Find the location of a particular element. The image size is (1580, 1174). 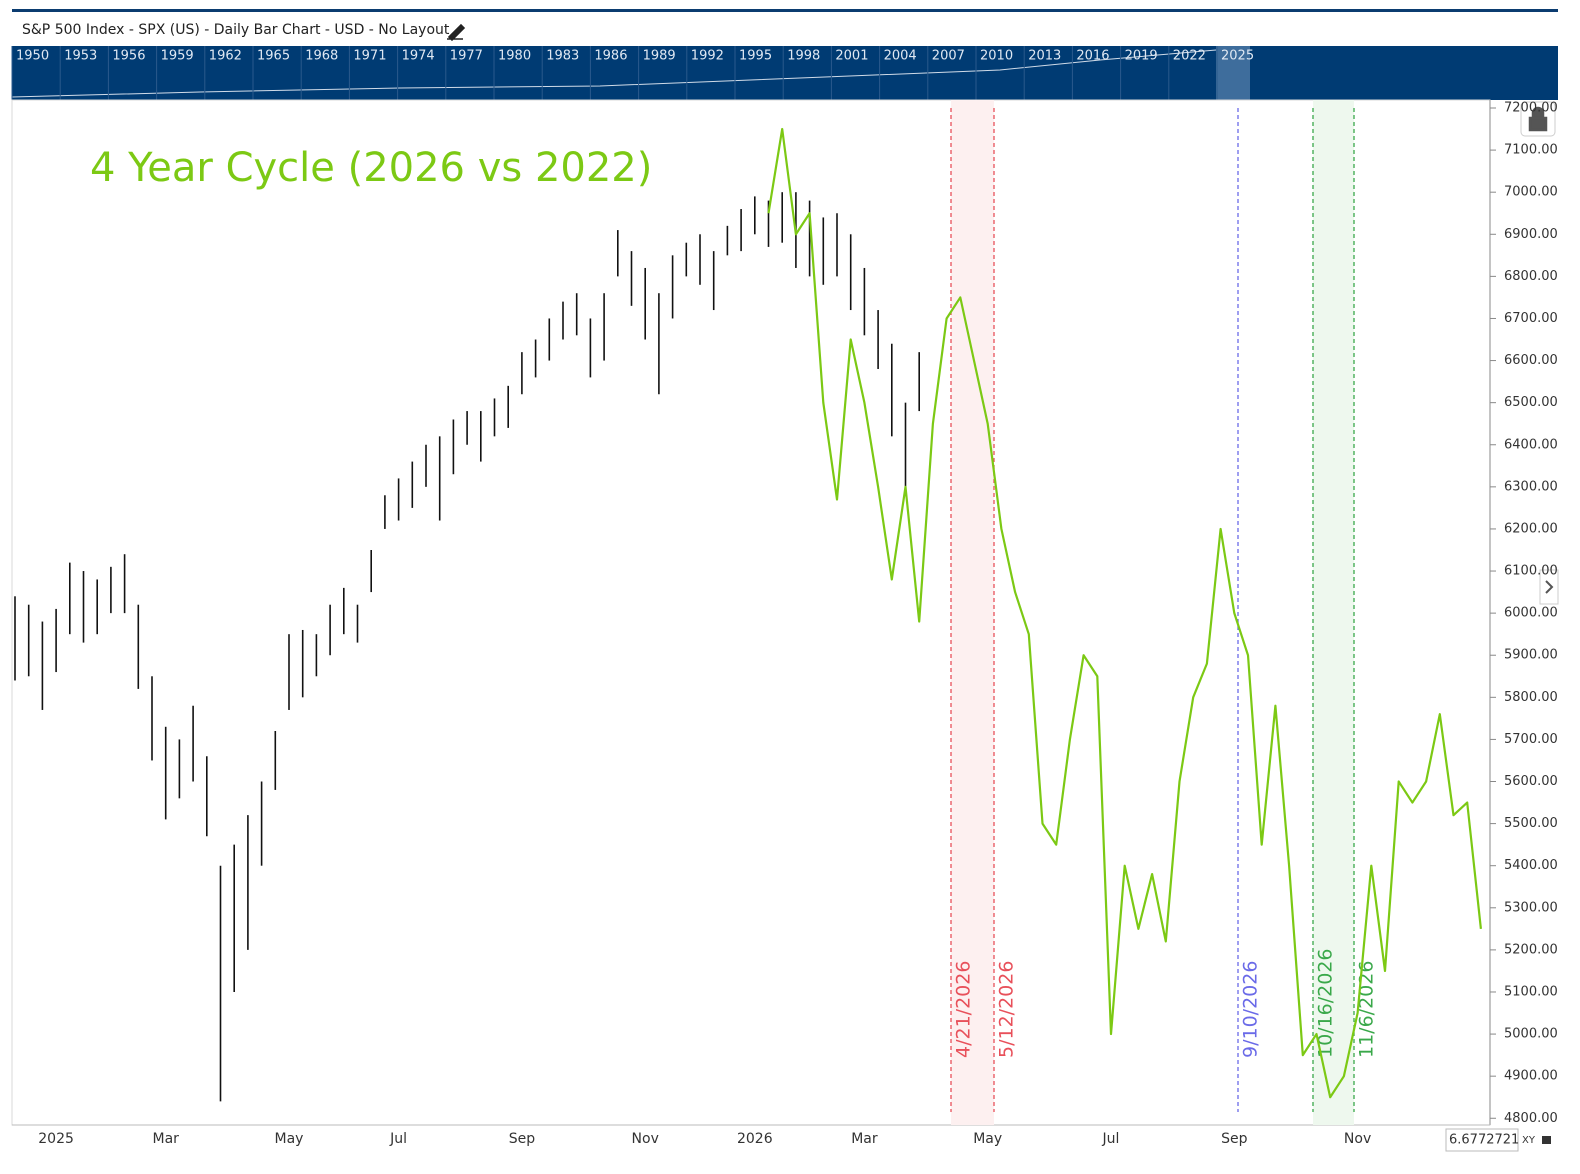

annotation-label: 10/16/2026 is located at coordinates (1326, 1003).